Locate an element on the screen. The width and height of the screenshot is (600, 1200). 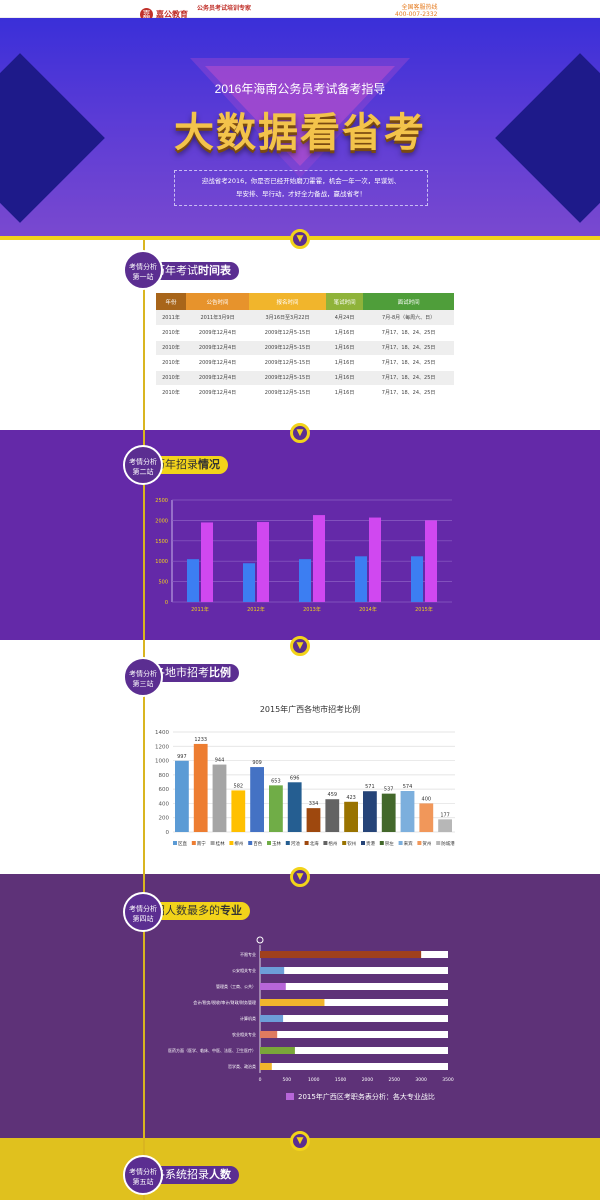
legend-label: 玉林 is located at coordinates (276, 843).